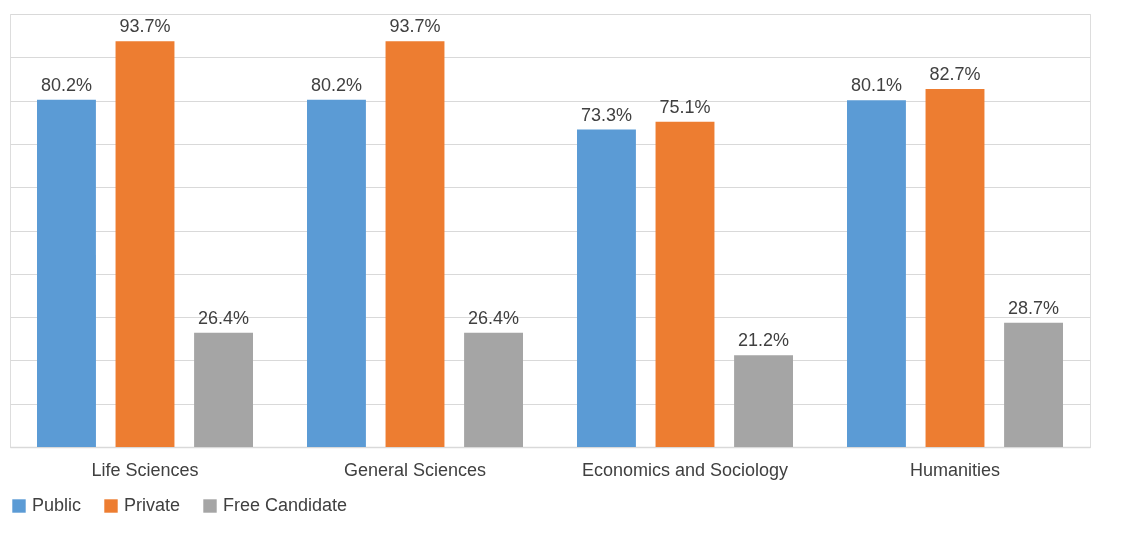  I want to click on data-label: 82.7%, so click(955, 73).